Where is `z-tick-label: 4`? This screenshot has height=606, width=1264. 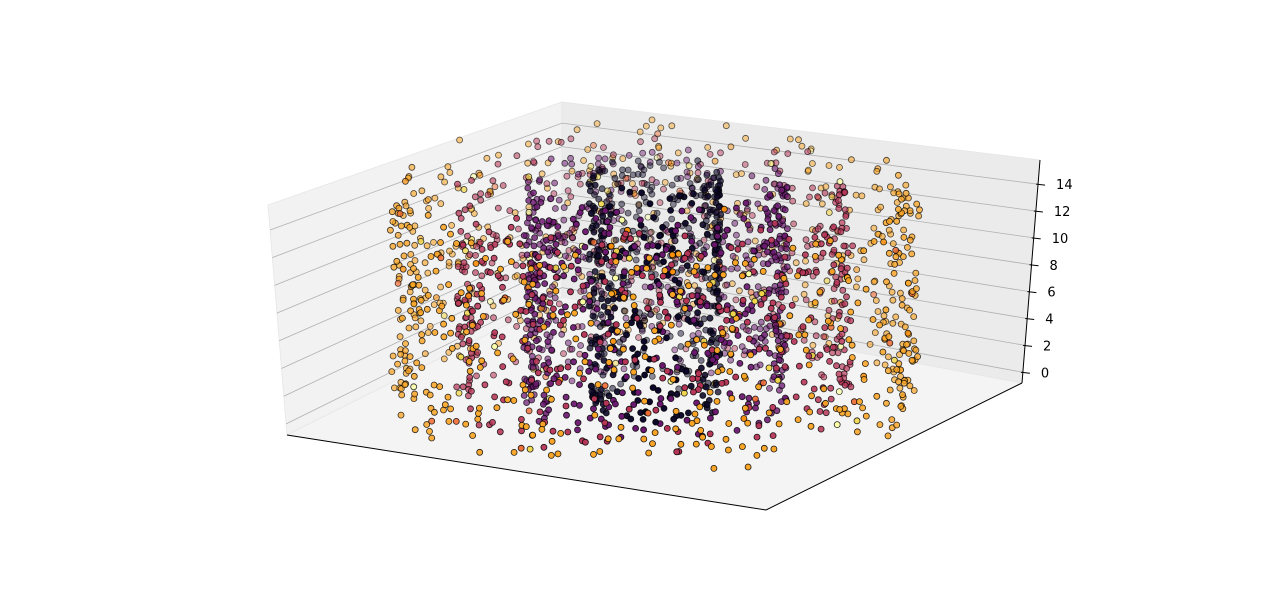
z-tick-label: 4 is located at coordinates (1049, 320).